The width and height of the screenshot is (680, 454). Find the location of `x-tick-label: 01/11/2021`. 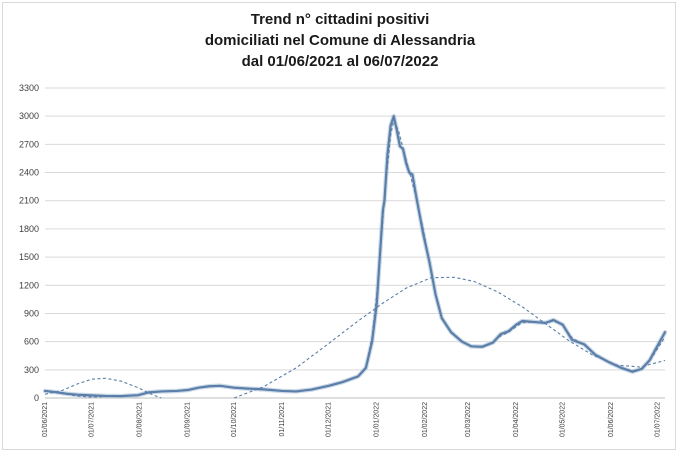

x-tick-label: 01/11/2021 is located at coordinates (282, 419).